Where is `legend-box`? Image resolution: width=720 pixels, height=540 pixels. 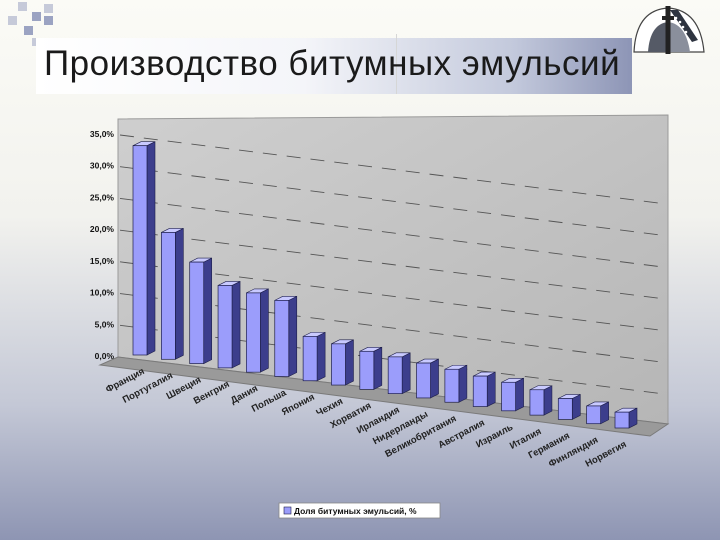 legend-box is located at coordinates (359, 510).